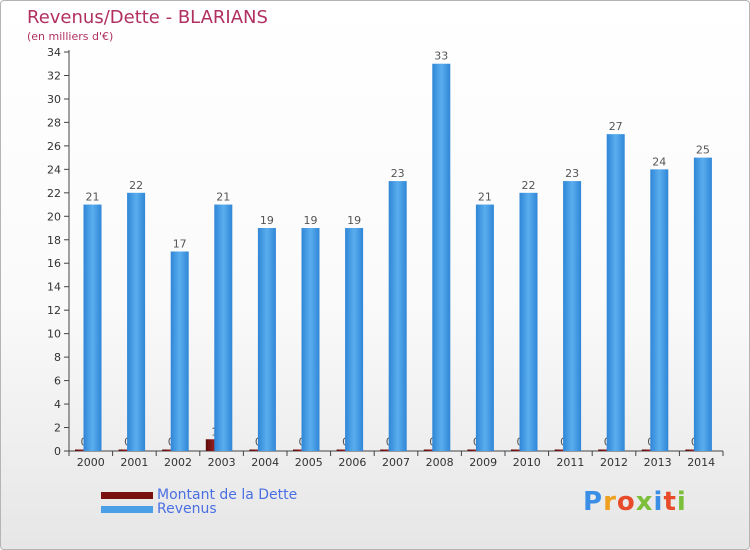  Describe the element at coordinates (57, 381) in the screenshot. I see `y-tick-label: 6` at that location.